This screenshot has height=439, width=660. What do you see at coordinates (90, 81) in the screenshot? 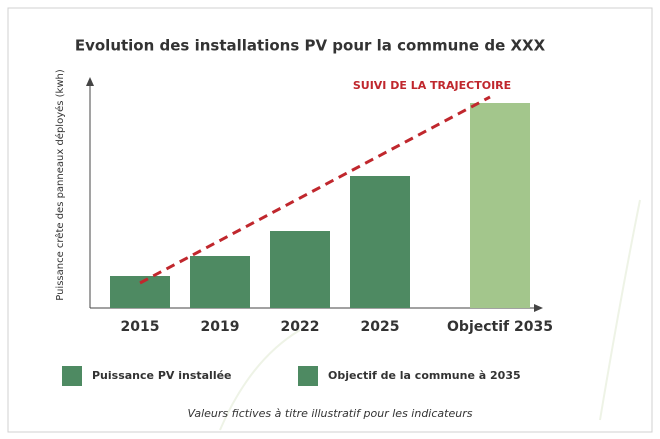
I see `y-axis-arrow` at bounding box center [90, 81].